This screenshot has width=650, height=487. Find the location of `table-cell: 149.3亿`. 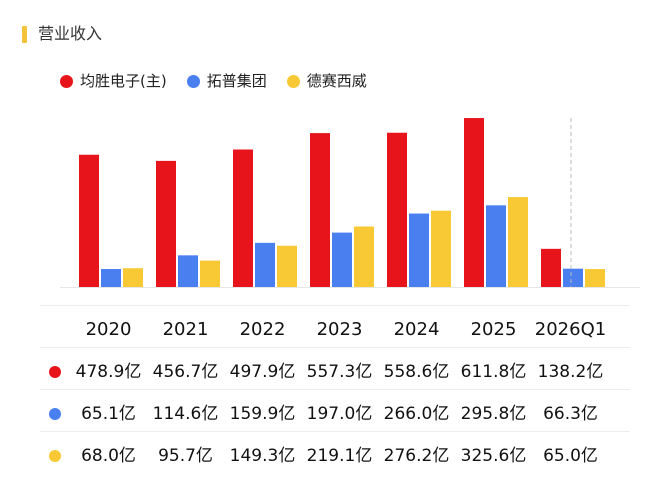

table-cell: 149.3亿 is located at coordinates (262, 456).